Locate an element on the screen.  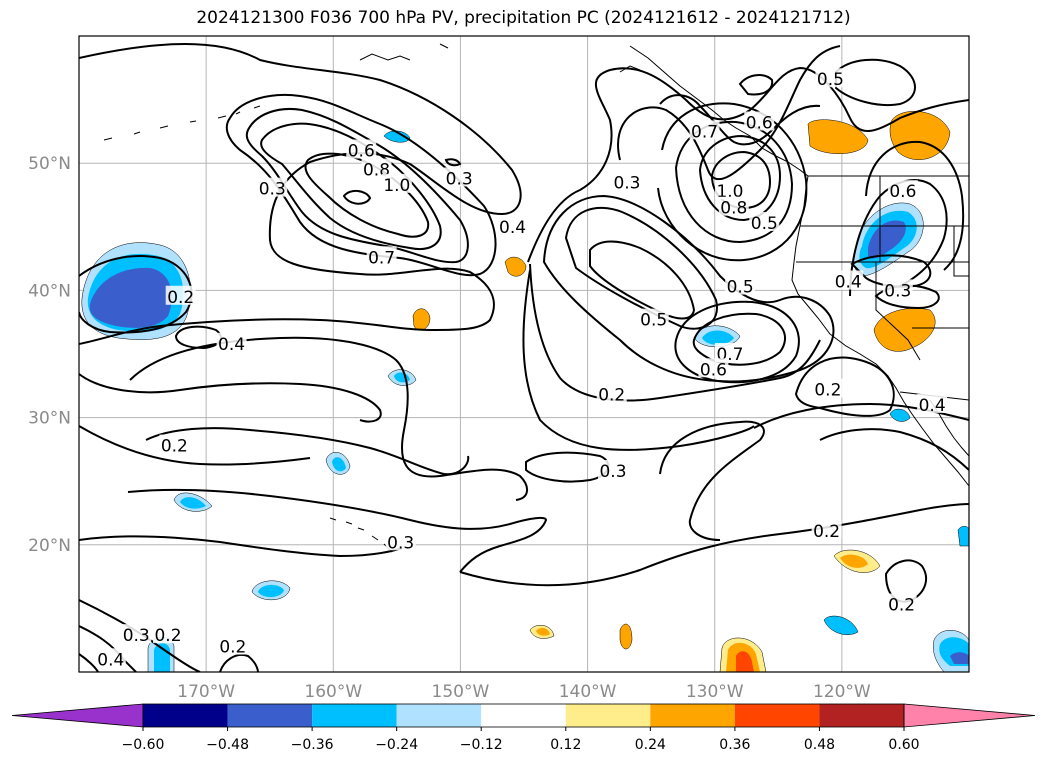
colorbar-tick-label: 0.12 is located at coordinates (565, 745).